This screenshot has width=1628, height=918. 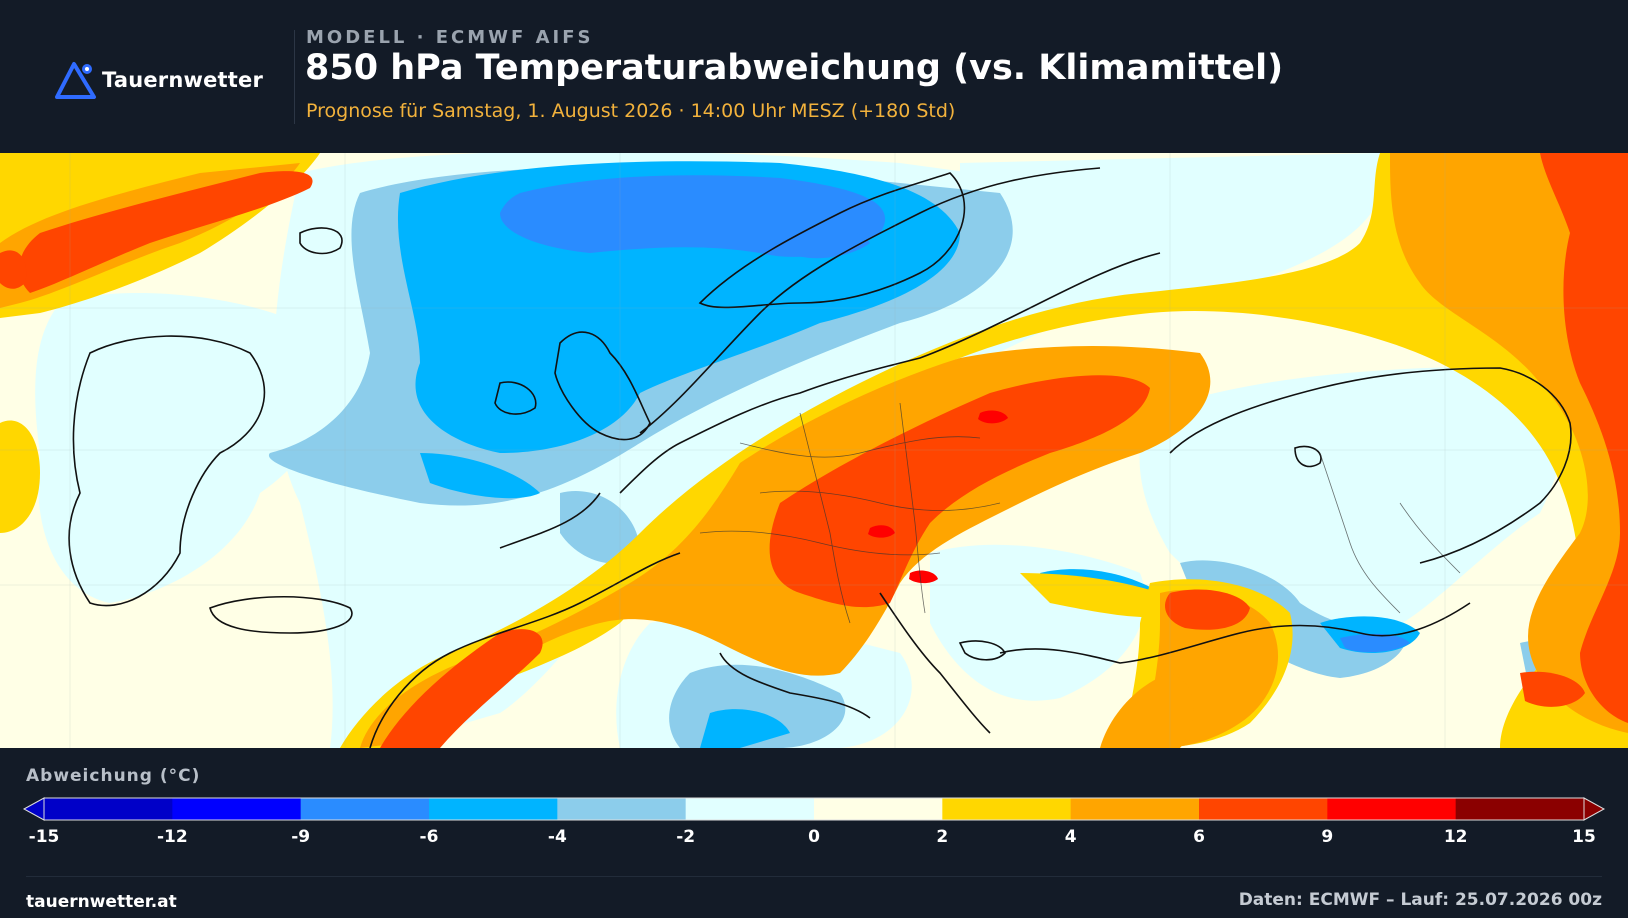 I want to click on colorbar-tick-label: 6, so click(x=1199, y=837).